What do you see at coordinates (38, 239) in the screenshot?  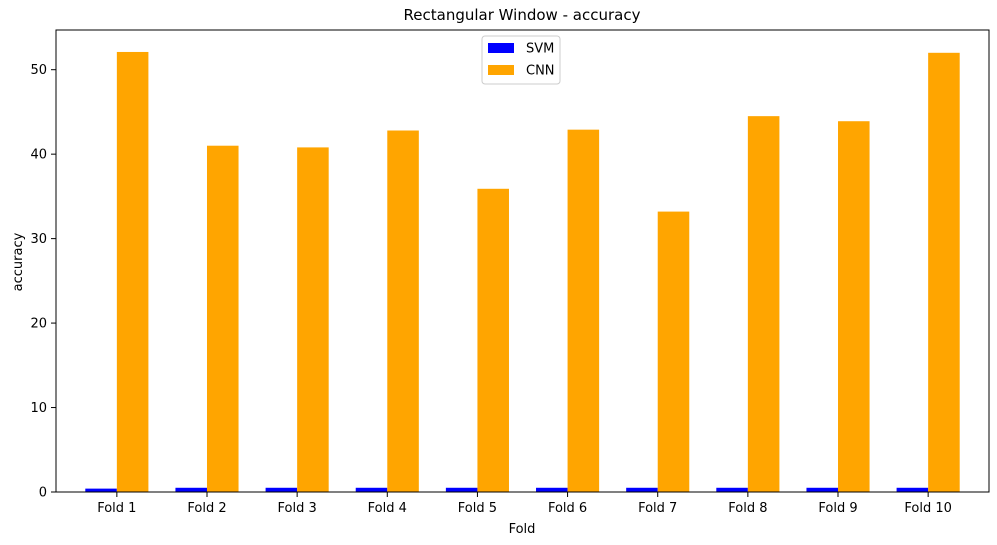 I see `y-tick-label: 30` at bounding box center [38, 239].